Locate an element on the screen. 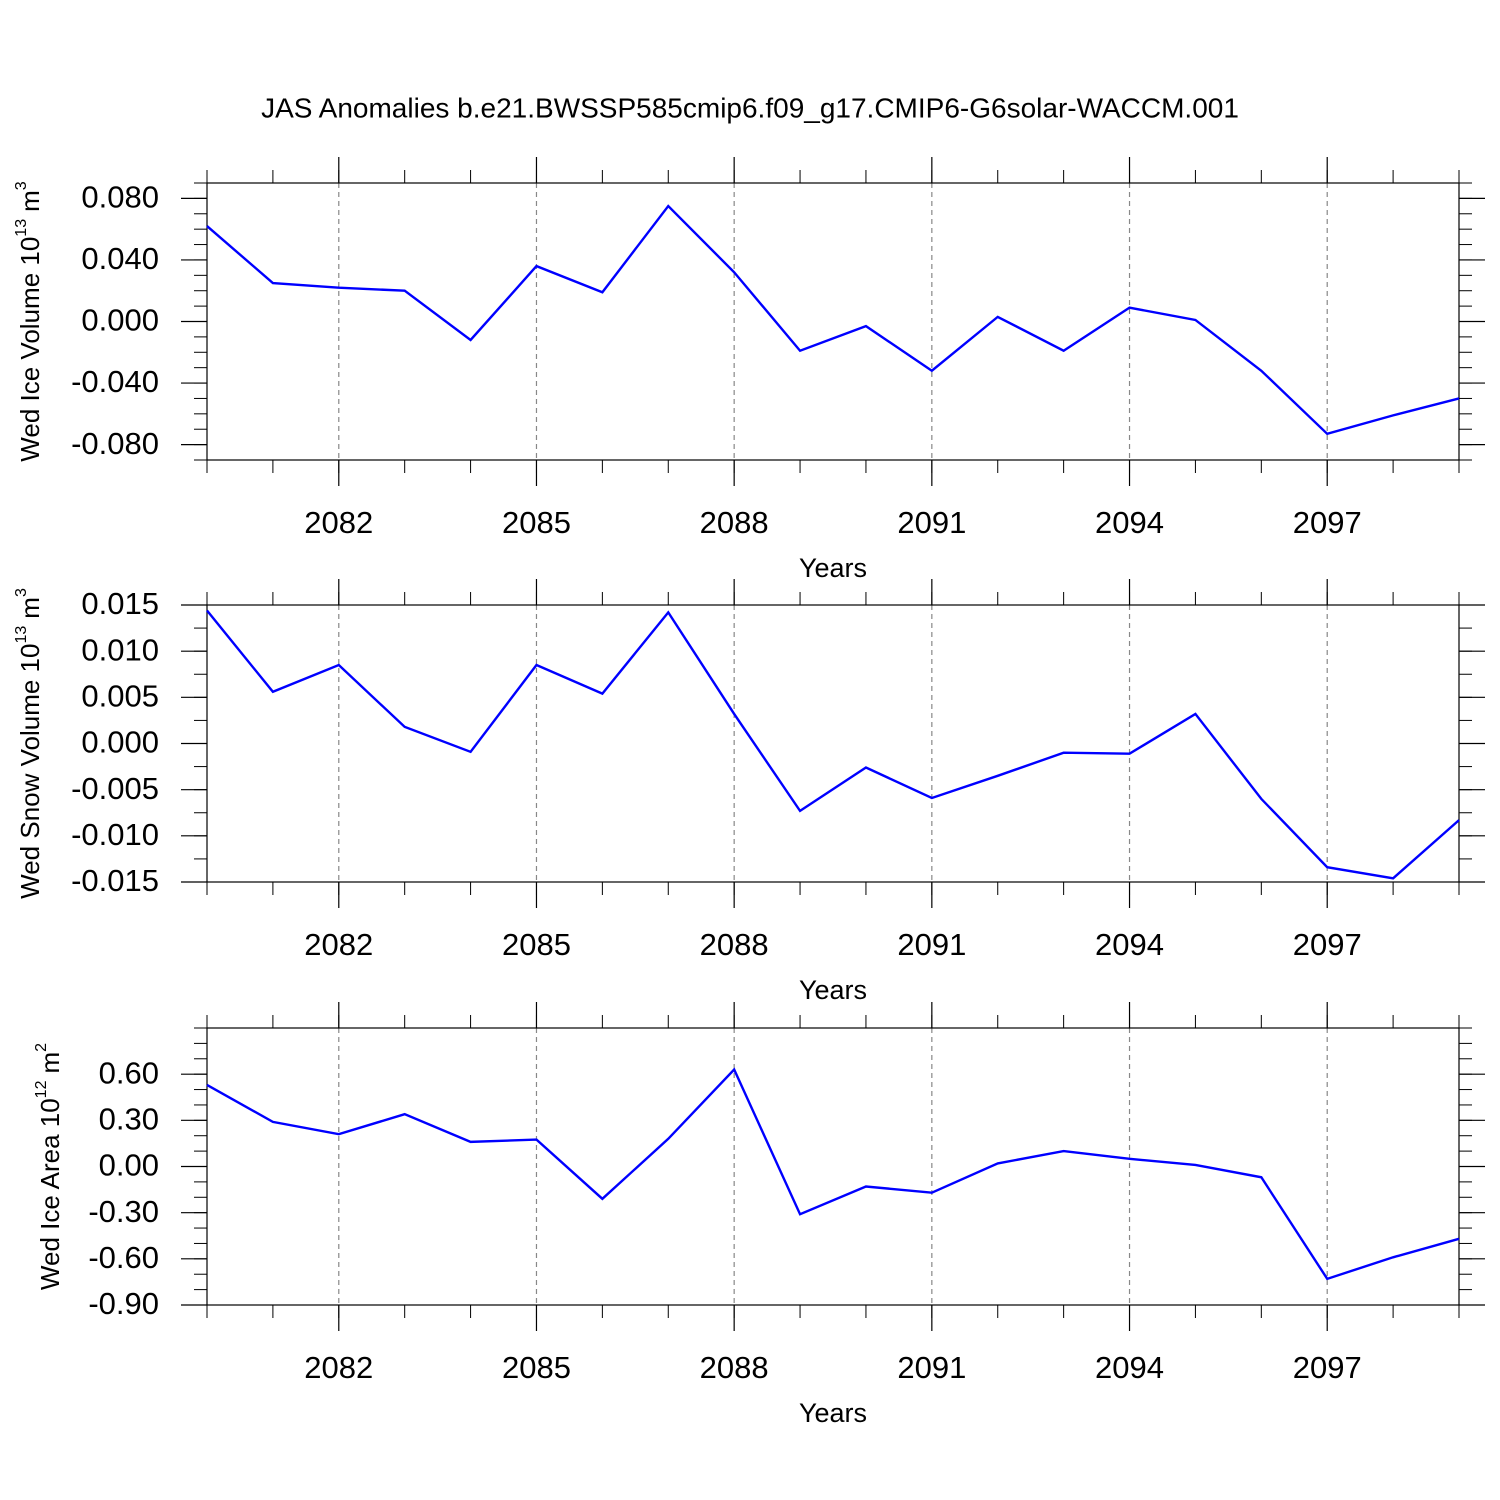 Image resolution: width=1500 pixels, height=1500 pixels. y-label-text: Wed Ice Area 10 is located at coordinates (50, 1194).